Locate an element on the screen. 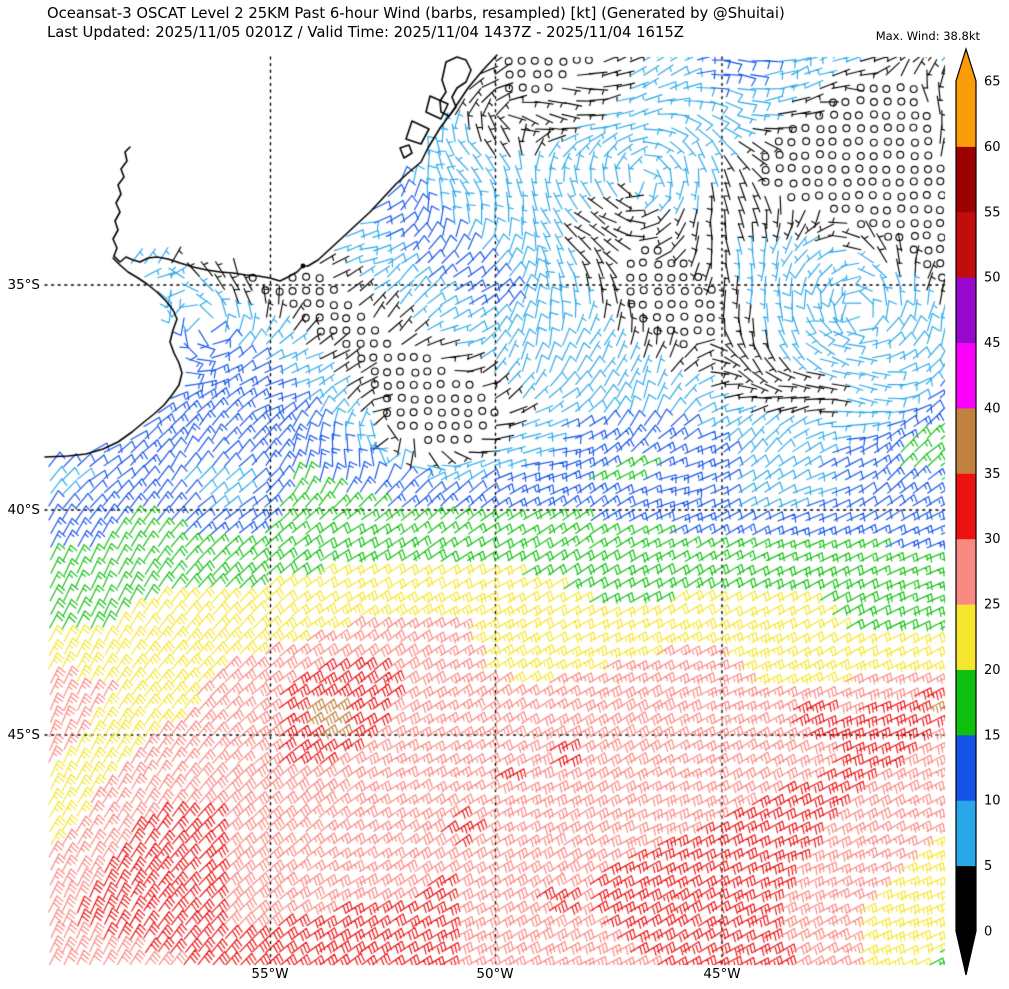 This screenshot has height=989, width=1009. colorbar-tick-label: 65 is located at coordinates (992, 82).